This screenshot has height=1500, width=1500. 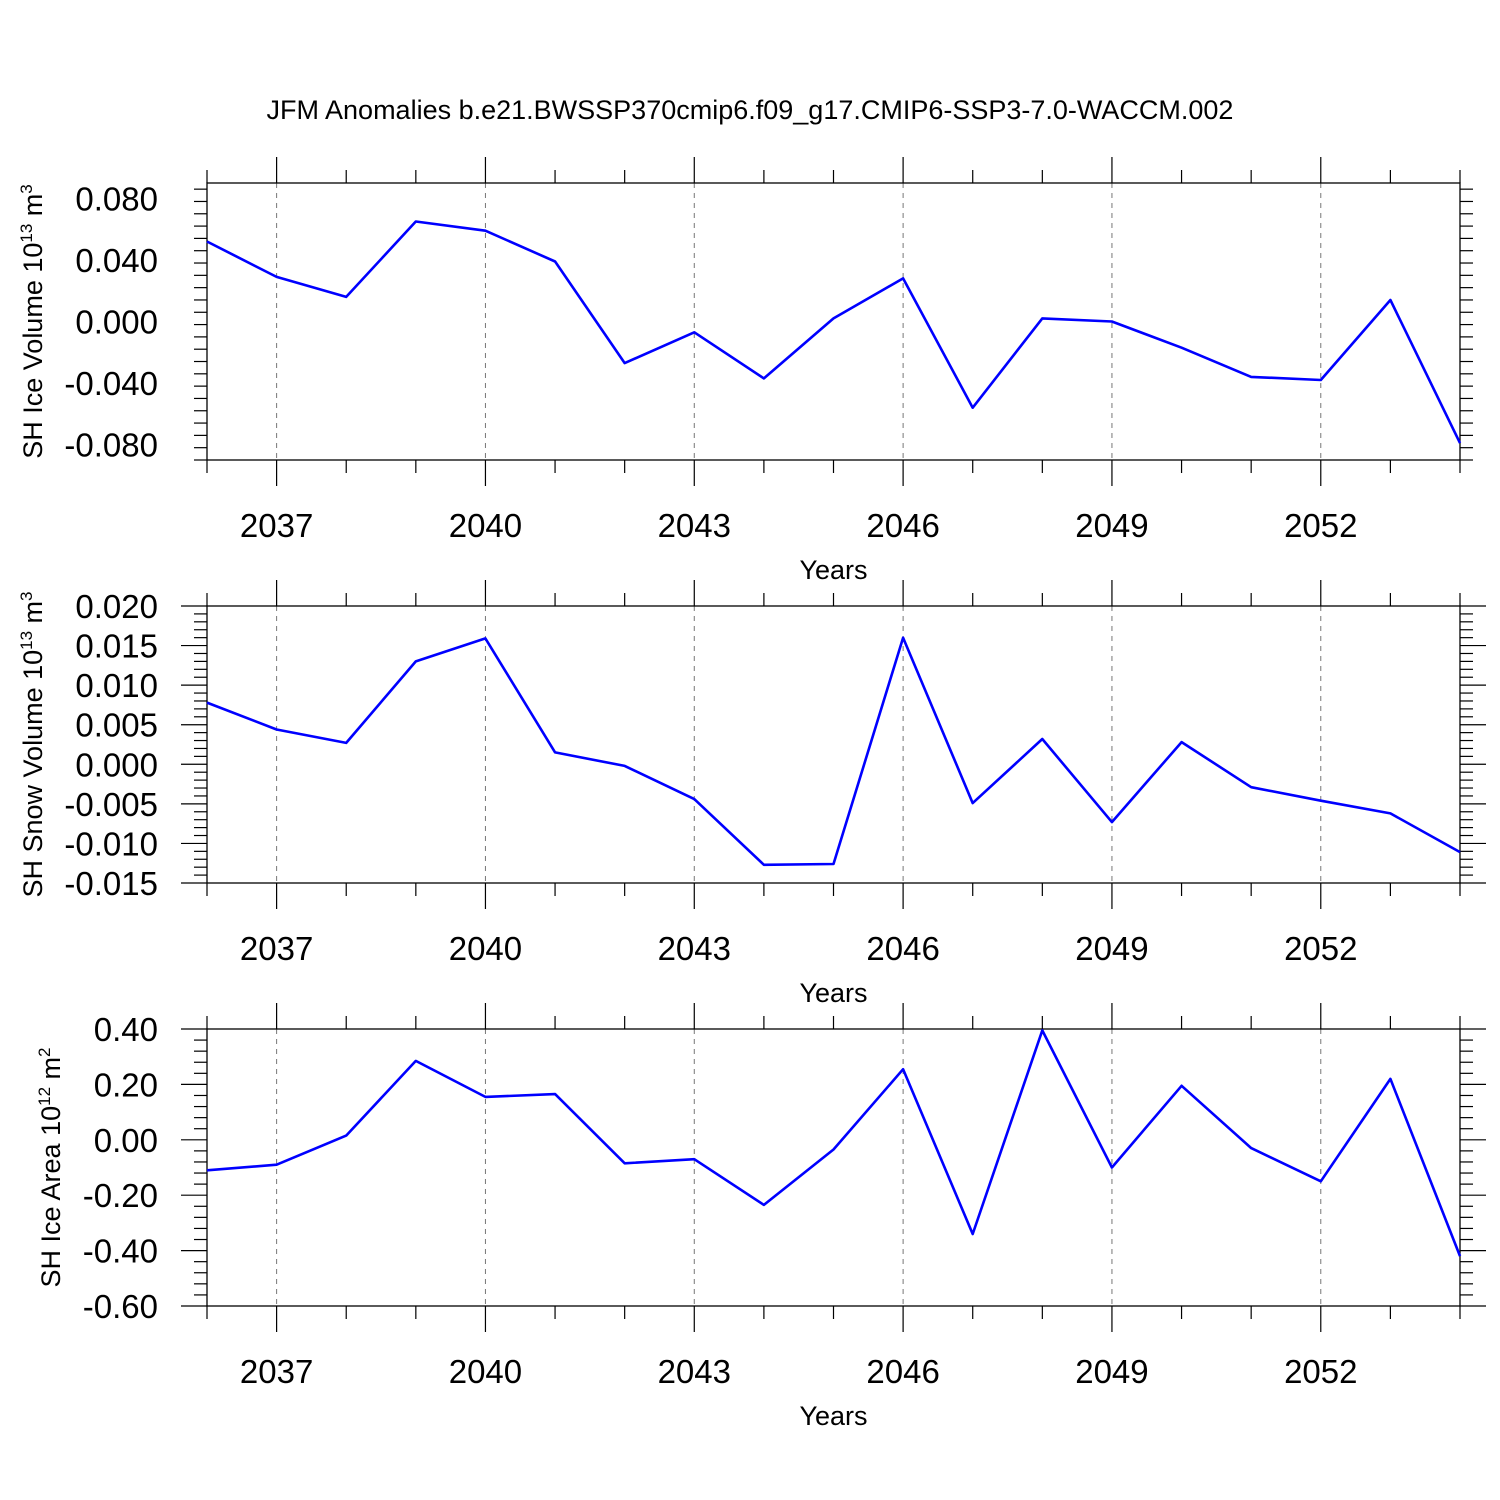 What do you see at coordinates (116, 685) in the screenshot?
I see `y-tick-label: 0.010` at bounding box center [116, 685].